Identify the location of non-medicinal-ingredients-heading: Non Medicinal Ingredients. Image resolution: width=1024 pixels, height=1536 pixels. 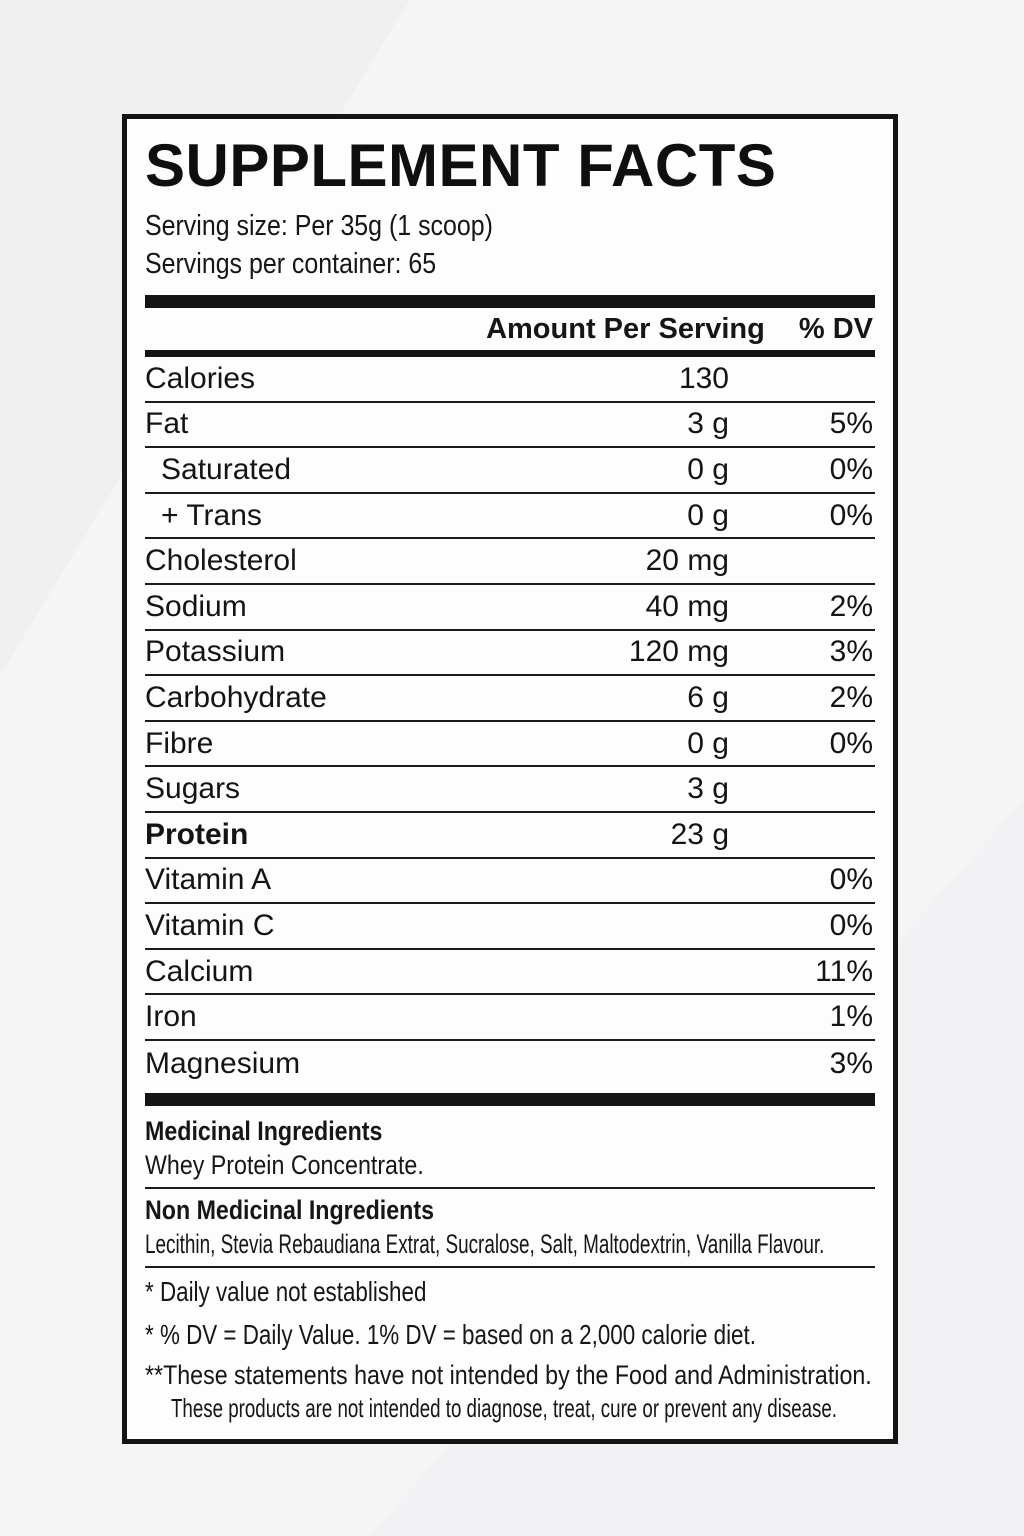
(290, 1209).